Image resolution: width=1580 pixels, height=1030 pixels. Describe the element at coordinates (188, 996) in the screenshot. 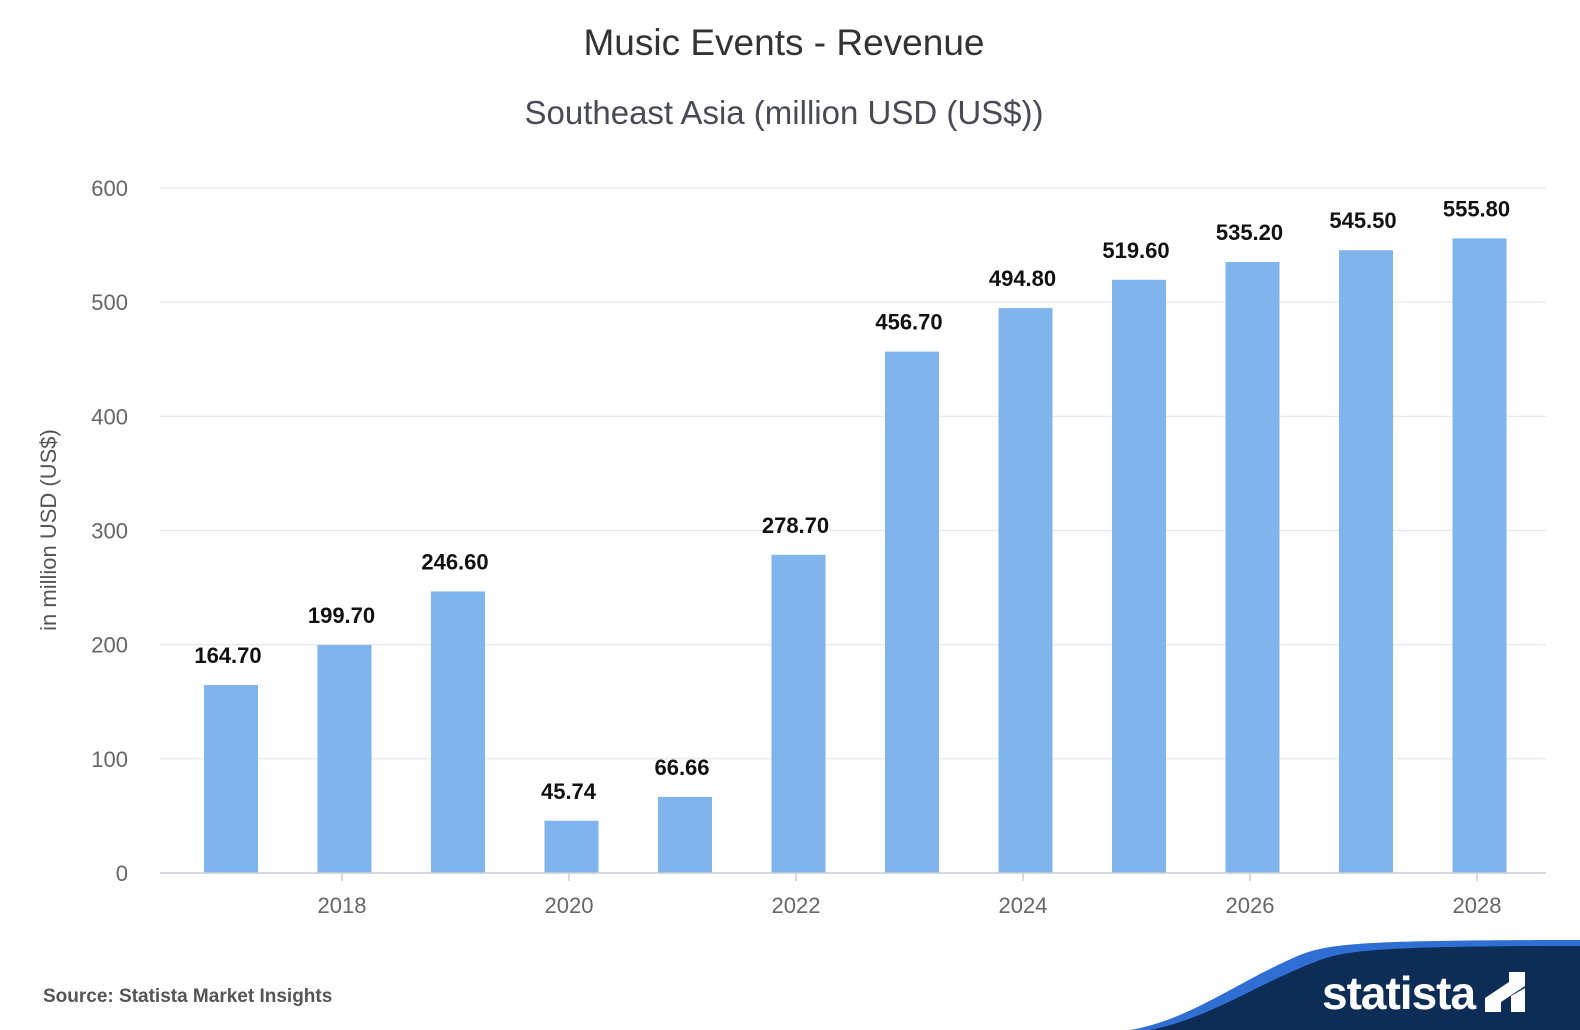

I see `source-note: Source: Statista Market Insights` at that location.